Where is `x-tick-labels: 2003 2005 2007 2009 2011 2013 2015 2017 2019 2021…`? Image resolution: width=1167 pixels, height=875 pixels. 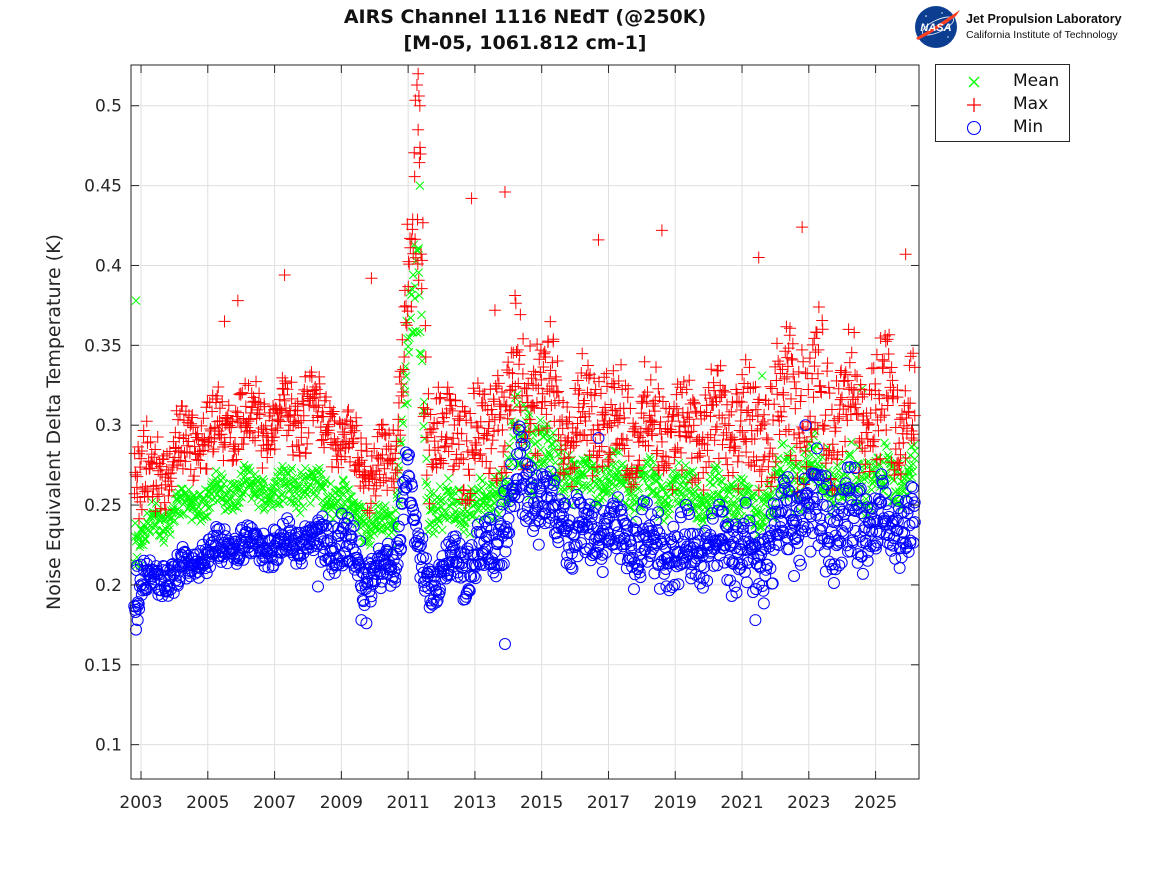
x-tick-labels: 2003 2005 2007 2009 2011 2013 2015 2017 2019 2021… is located at coordinates (508, 803).